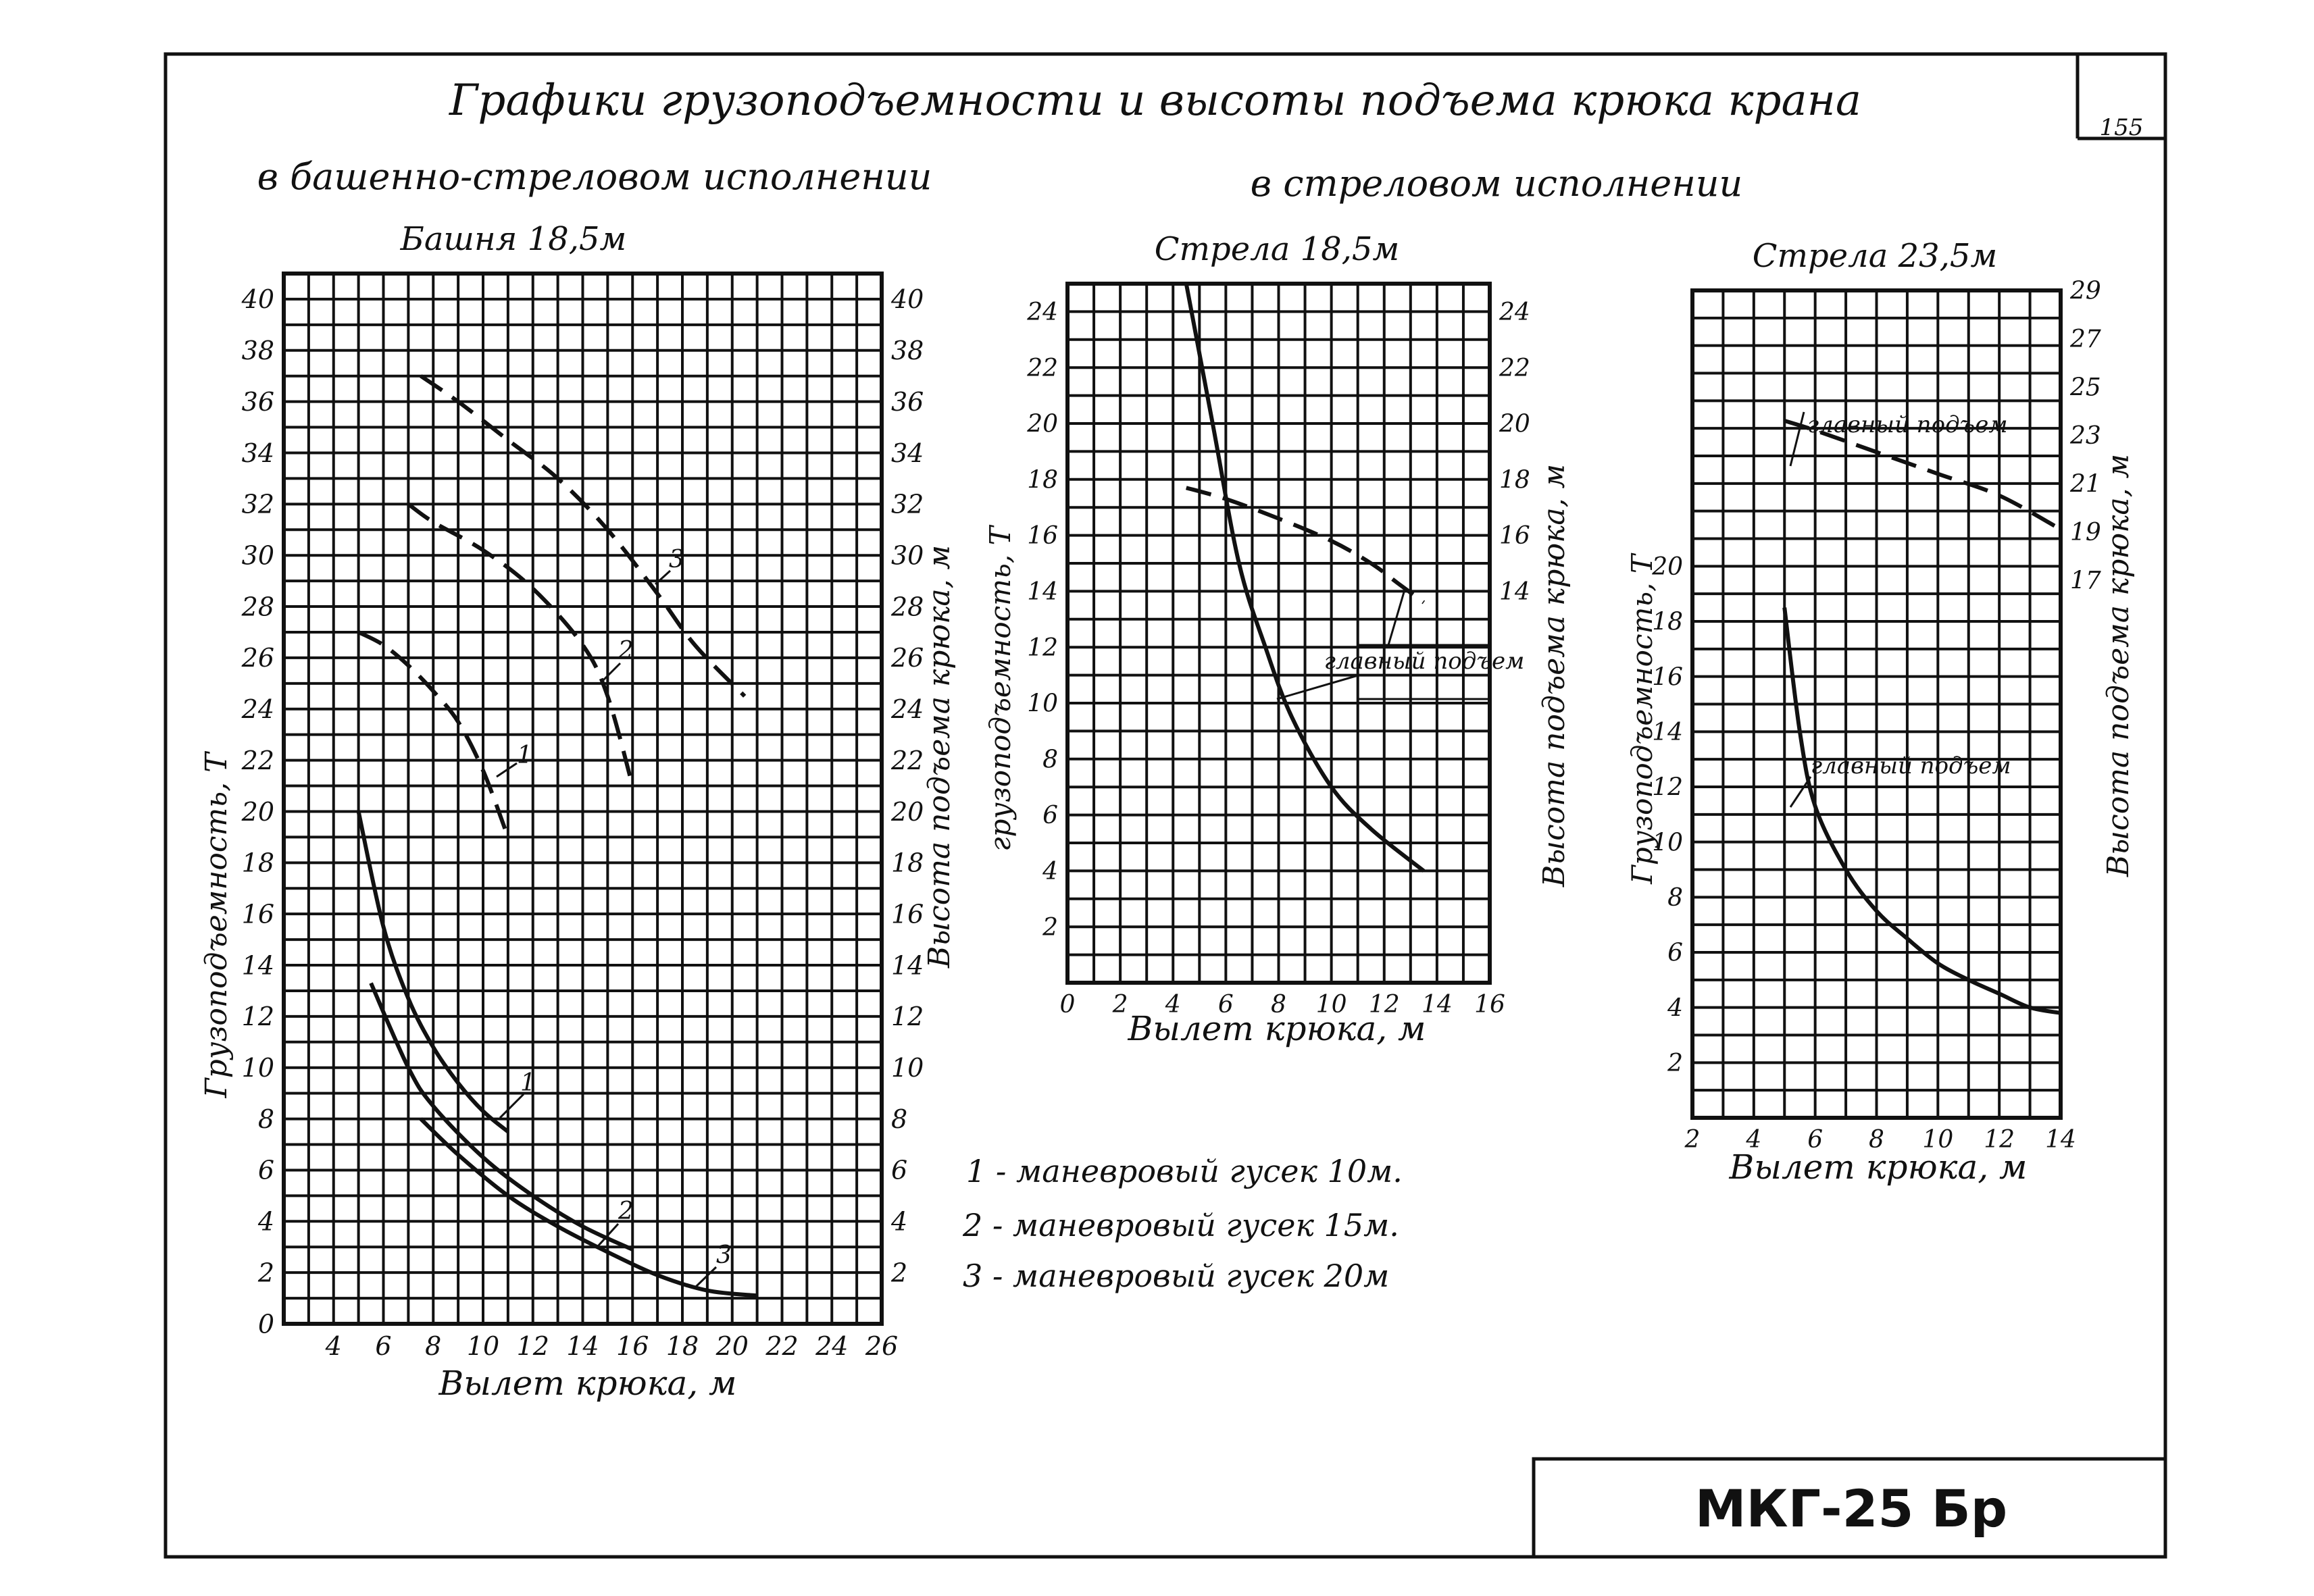 The width and height of the screenshot is (2314, 1596). I want to click on chart-tower-annotations: 1 2 3 1 2 3, so click(614, 917).